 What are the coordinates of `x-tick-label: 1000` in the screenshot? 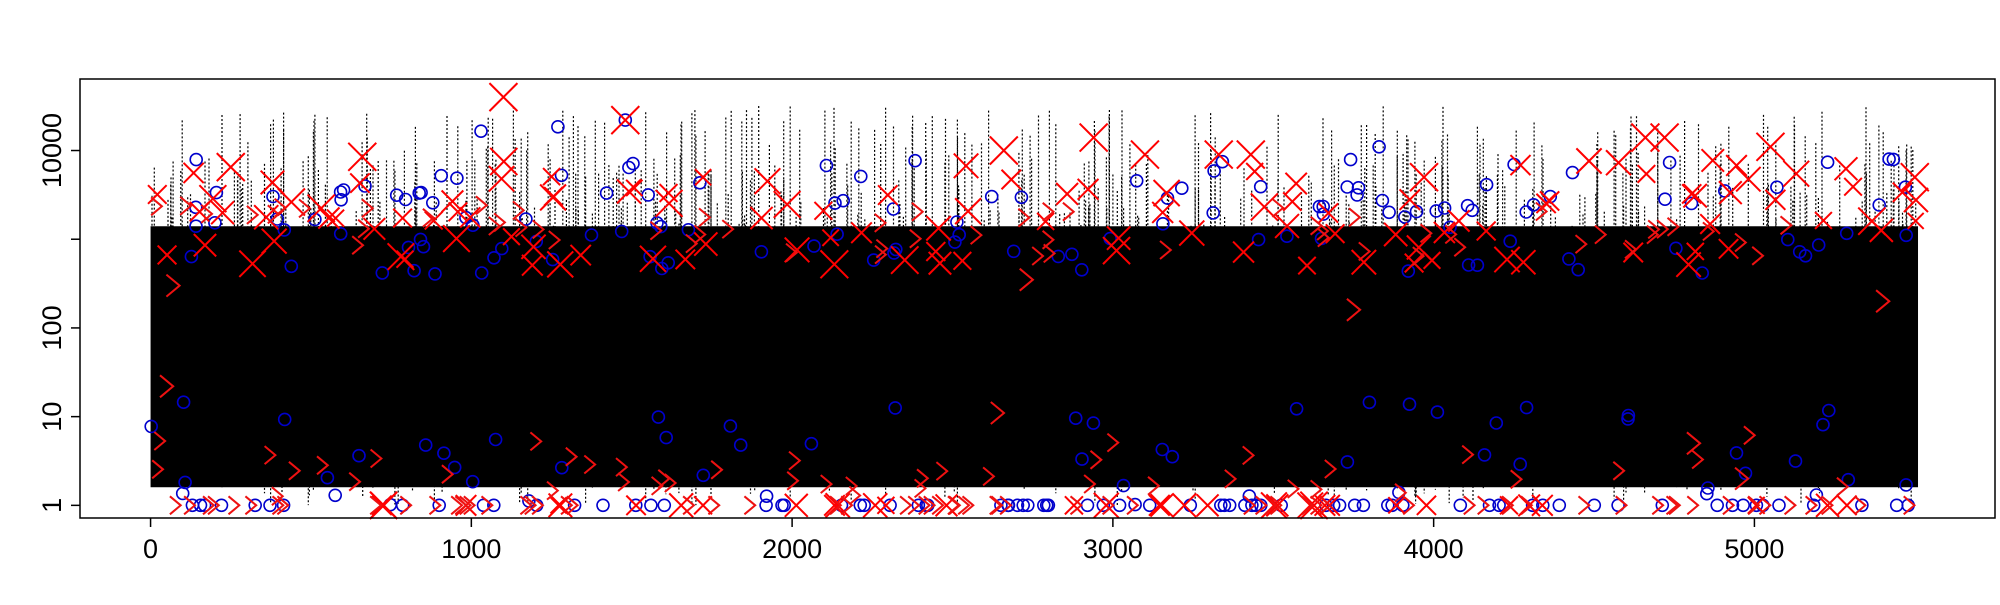 It's located at (471, 549).